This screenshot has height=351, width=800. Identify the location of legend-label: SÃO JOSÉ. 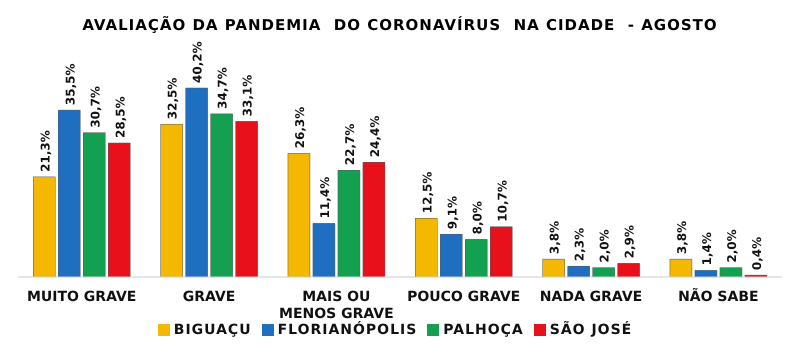
(591, 330).